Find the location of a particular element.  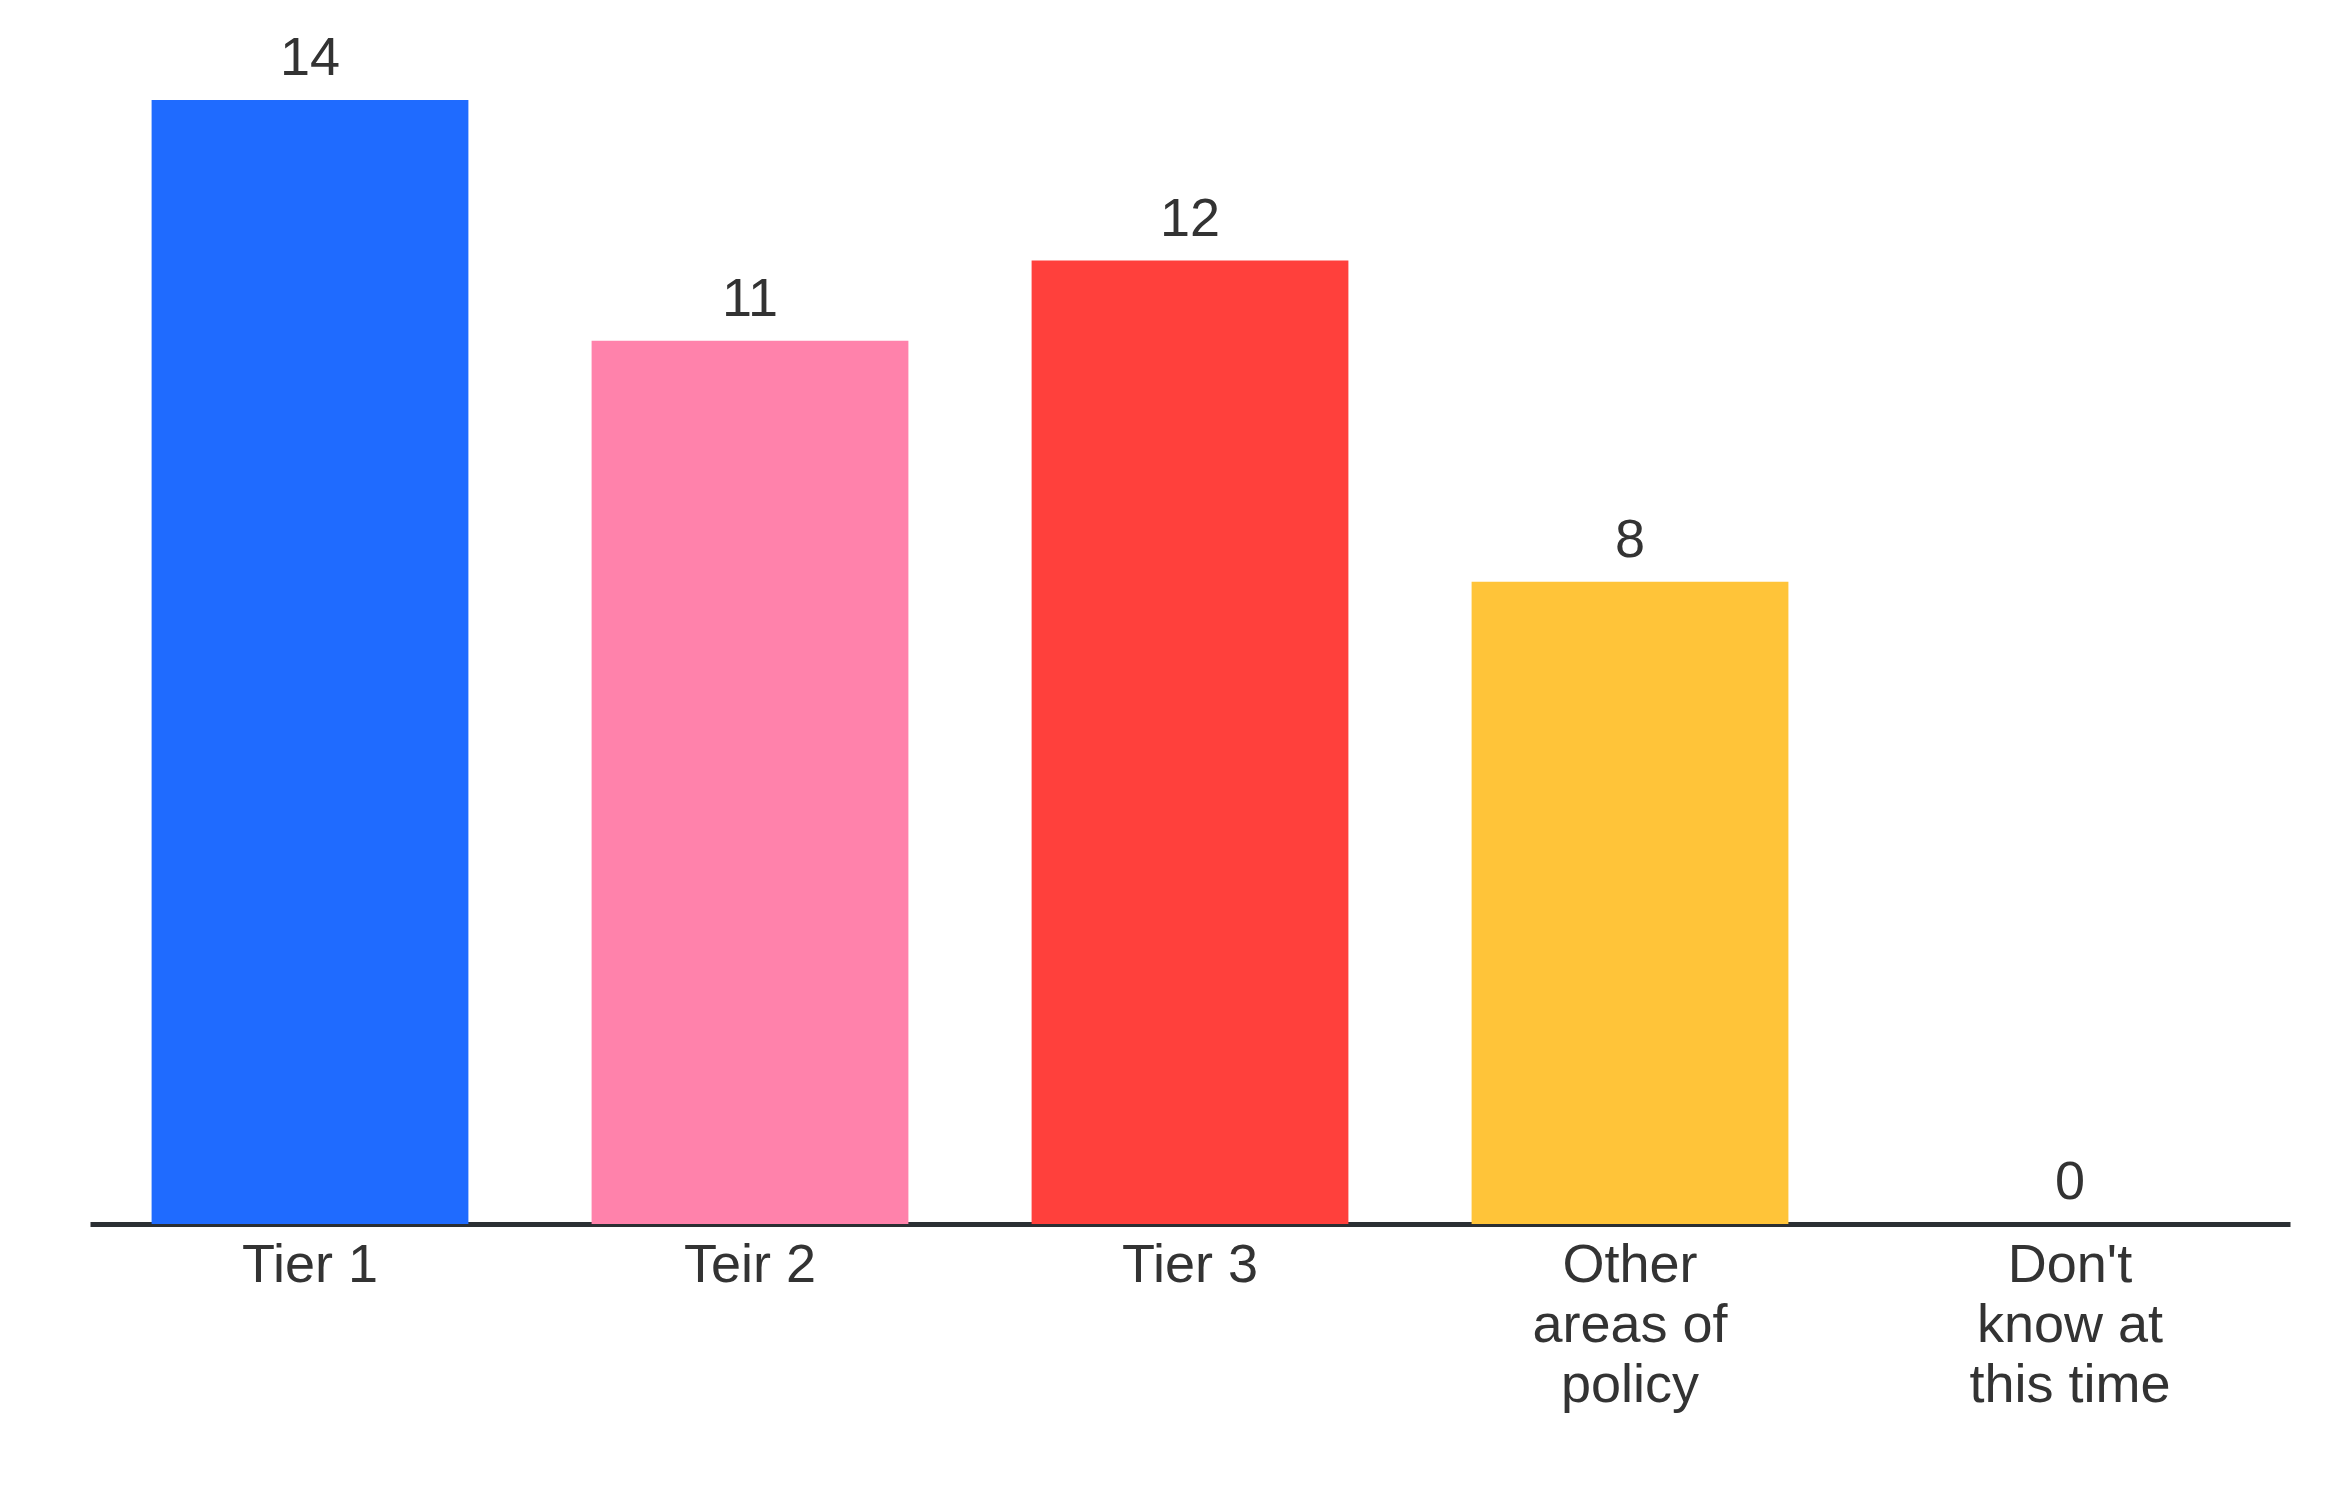

x-tick-label: Don't know at this time is located at coordinates (2070, 1322).